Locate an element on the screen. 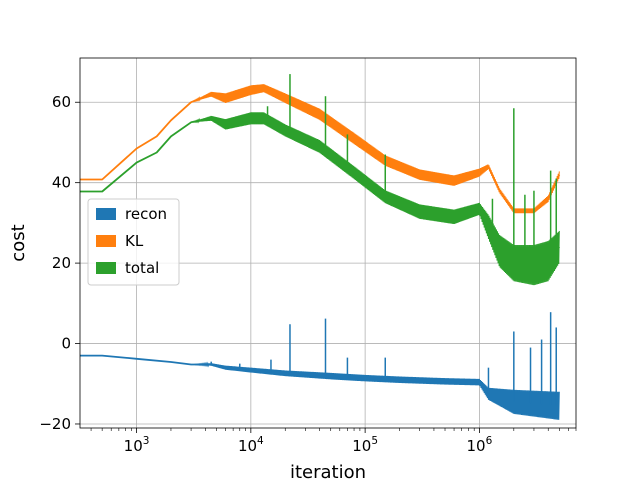  y-axis-label: cost is located at coordinates (18, 242).